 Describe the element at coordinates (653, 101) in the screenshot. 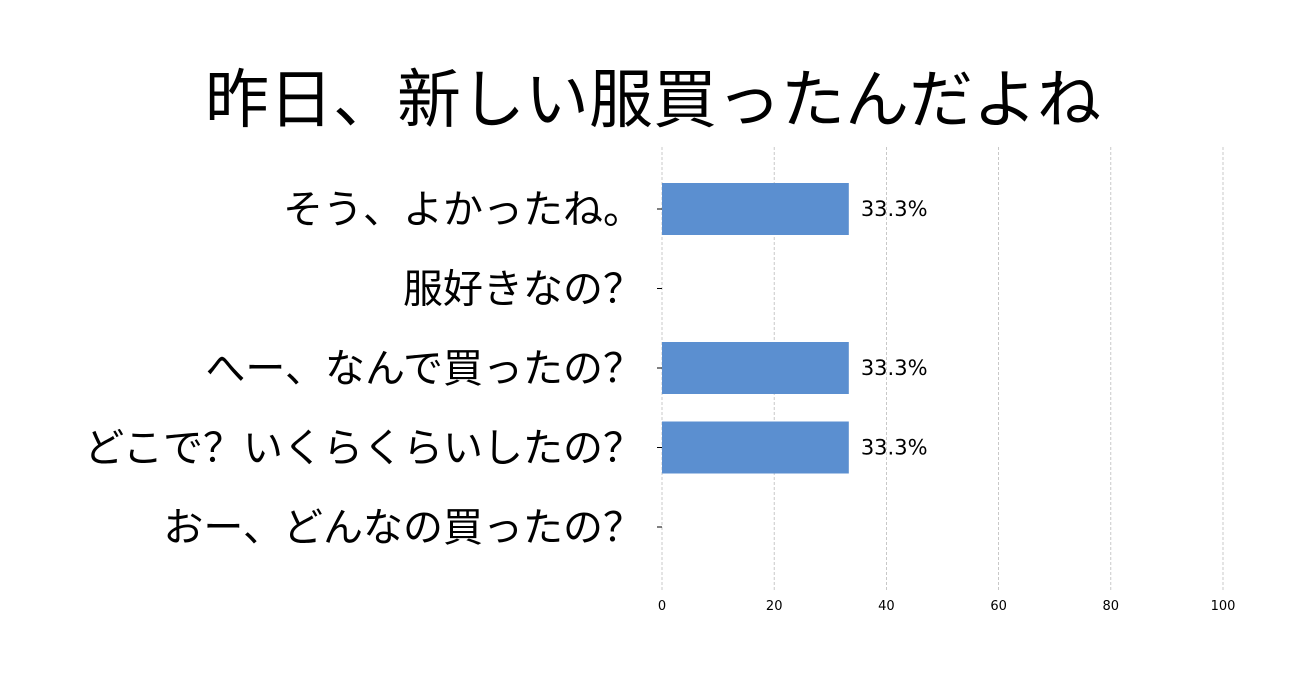

I see `chart-title: 昨日、新しい服買ったんだよね` at that location.